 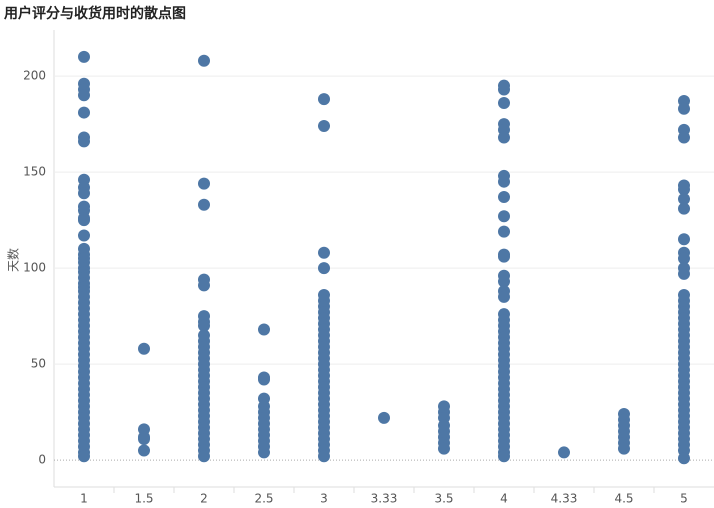 What do you see at coordinates (684, 499) in the screenshot?
I see `x-tick-label: 5` at bounding box center [684, 499].